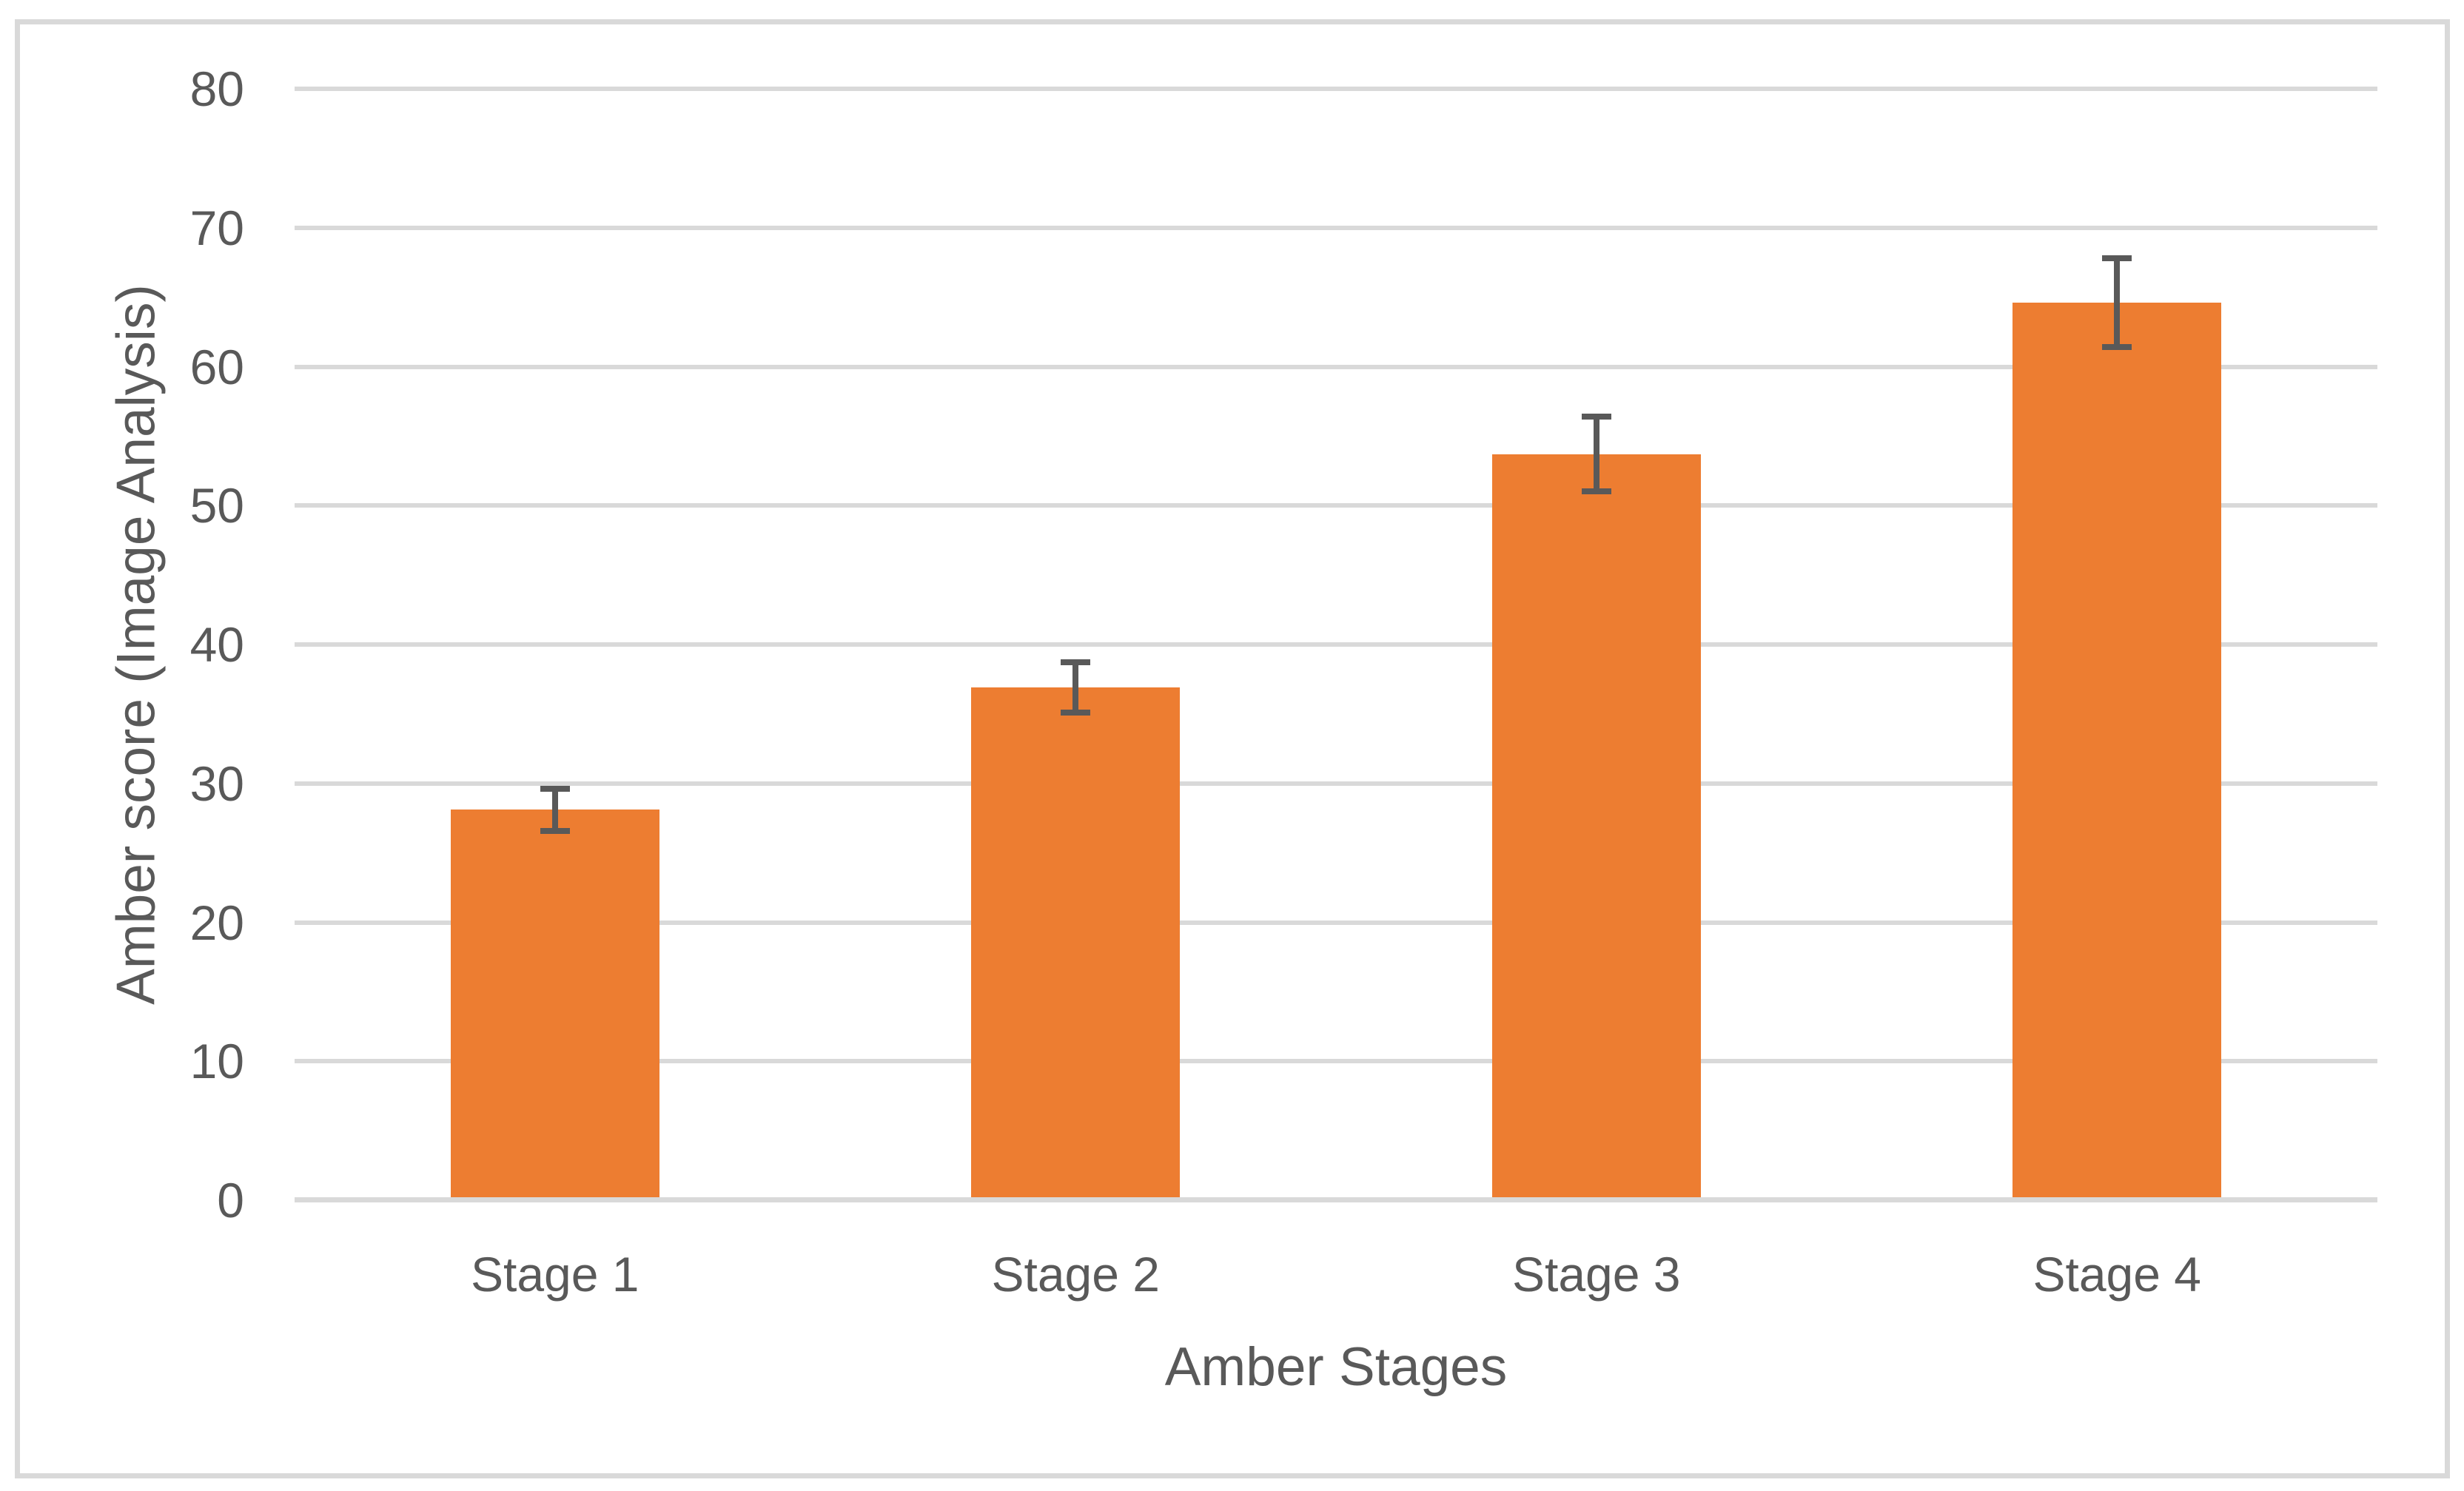  What do you see at coordinates (216, 644) in the screenshot?
I see `y-tick-label-40: 40` at bounding box center [216, 644].